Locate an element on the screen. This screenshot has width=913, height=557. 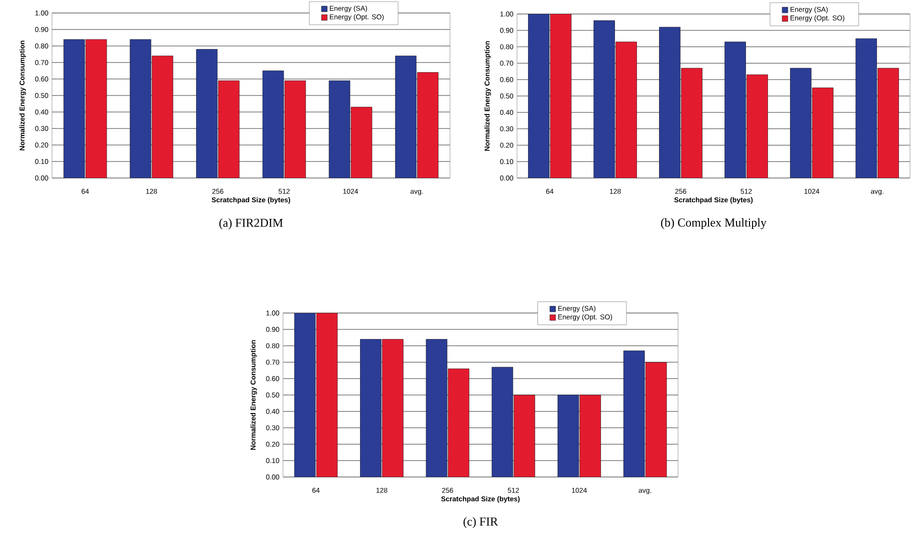
text: (c) FIR is located at coordinates (481, 522).